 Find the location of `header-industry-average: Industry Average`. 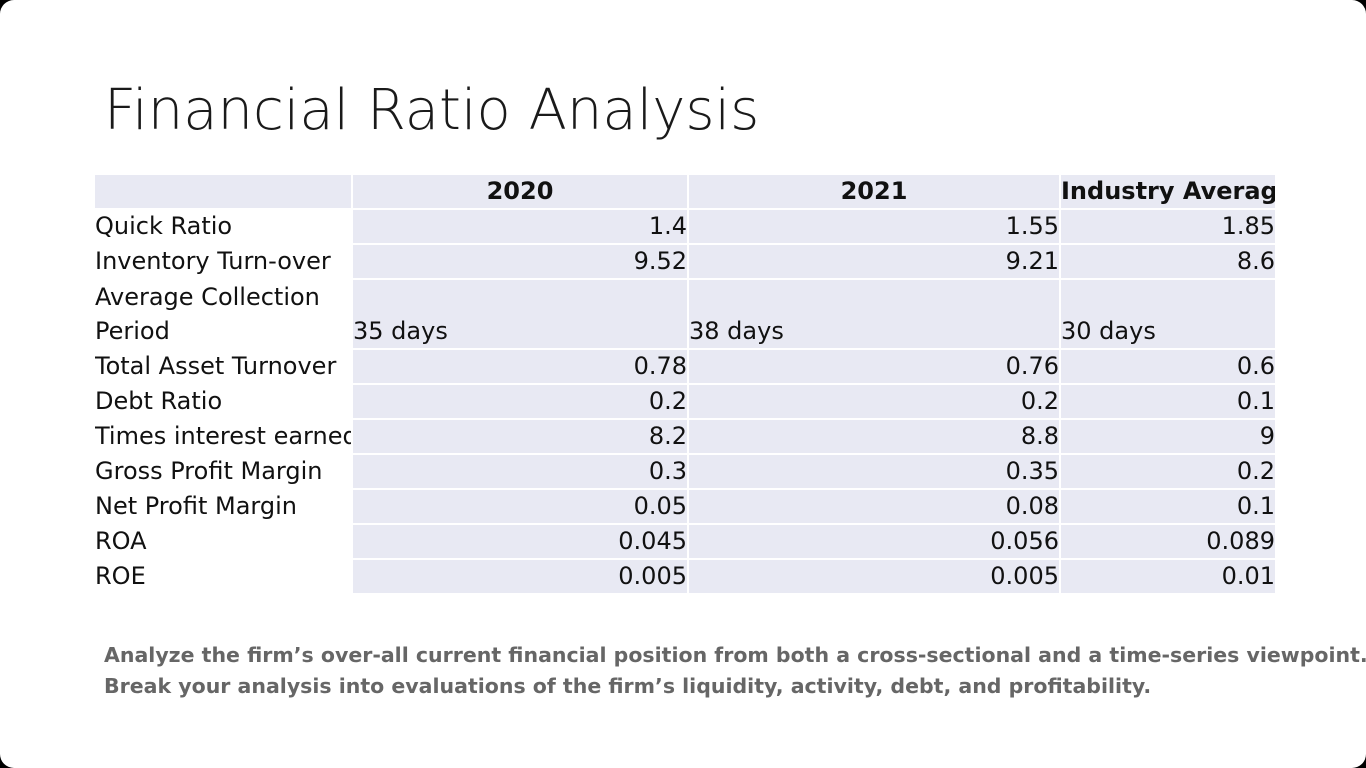

header-industry-average: Industry Average is located at coordinates (1168, 191).